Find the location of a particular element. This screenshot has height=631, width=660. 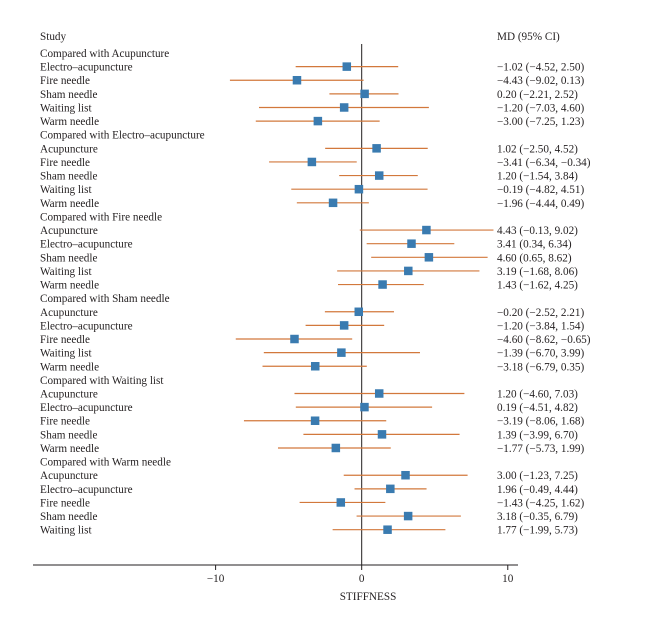

group-title: Compared with Electro–acupuncture is located at coordinates (122, 136).